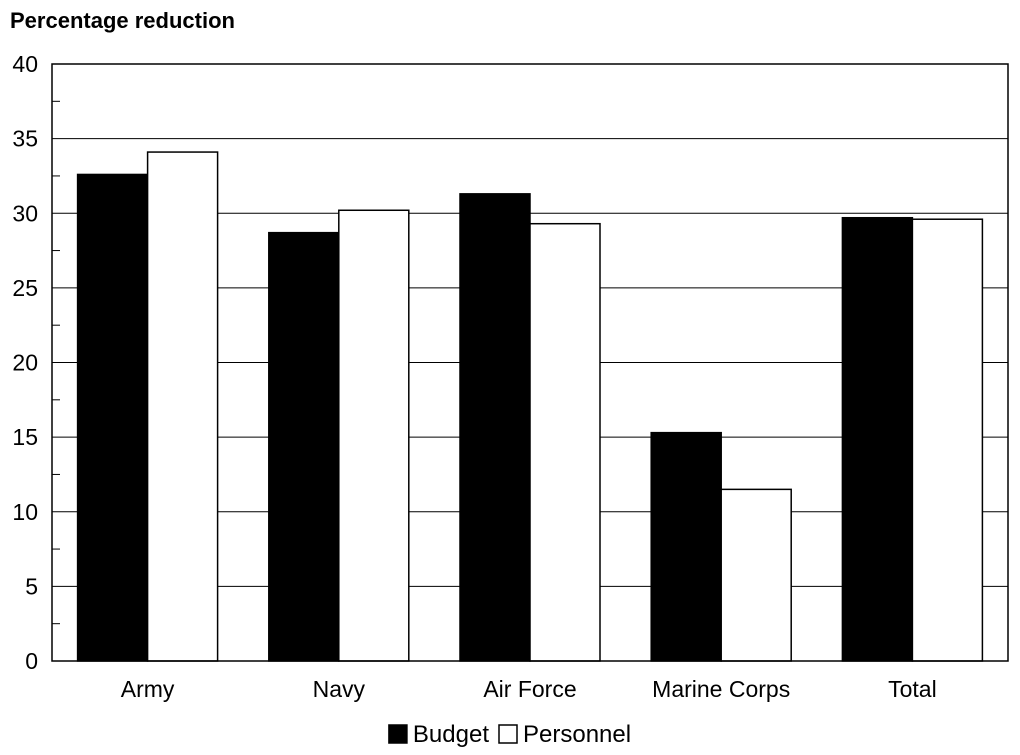  I want to click on y-axis-ticks: 0 5 10 15 20 25 30 35 40, so click(36, 362).